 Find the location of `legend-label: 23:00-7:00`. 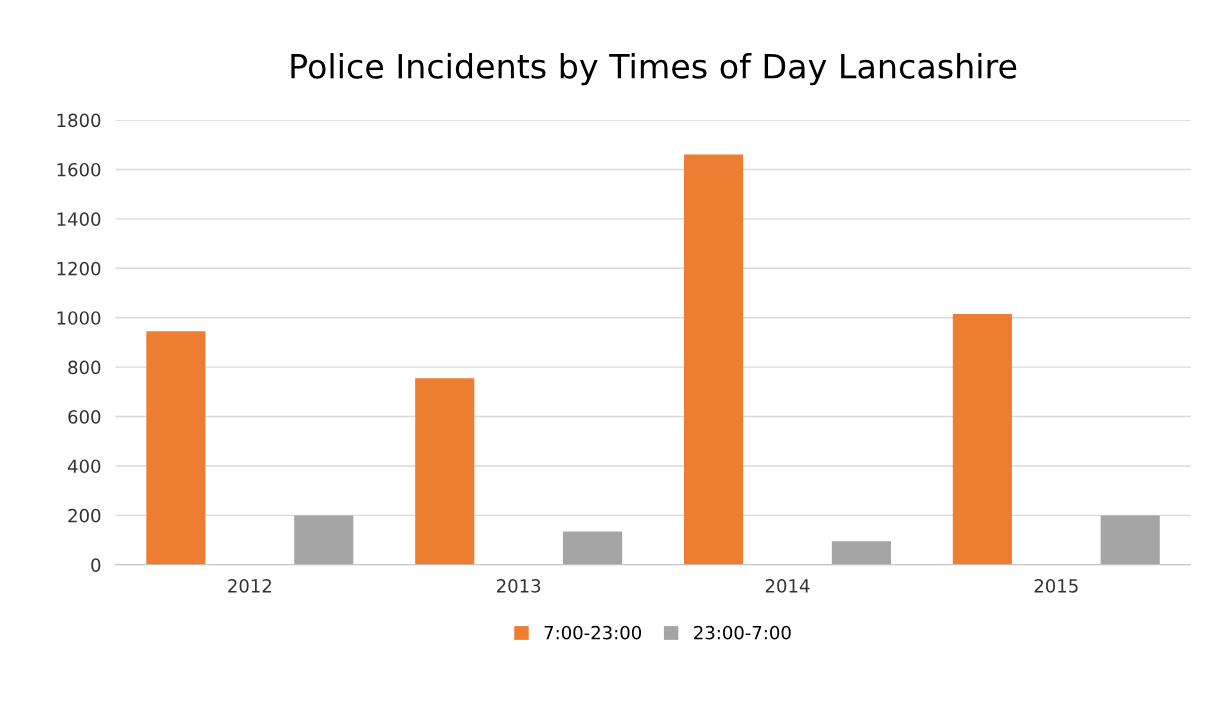

legend-label: 23:00-7:00 is located at coordinates (742, 632).